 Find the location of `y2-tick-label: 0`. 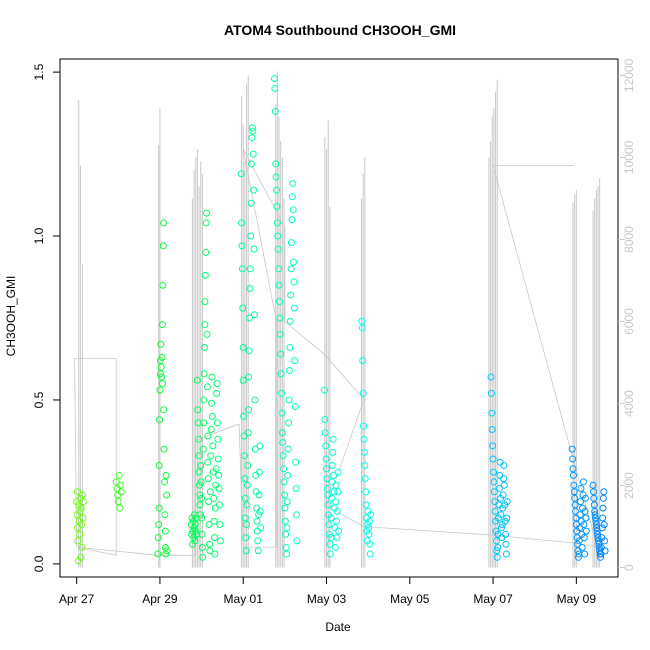

y2-tick-label: 0 is located at coordinates (629, 567).